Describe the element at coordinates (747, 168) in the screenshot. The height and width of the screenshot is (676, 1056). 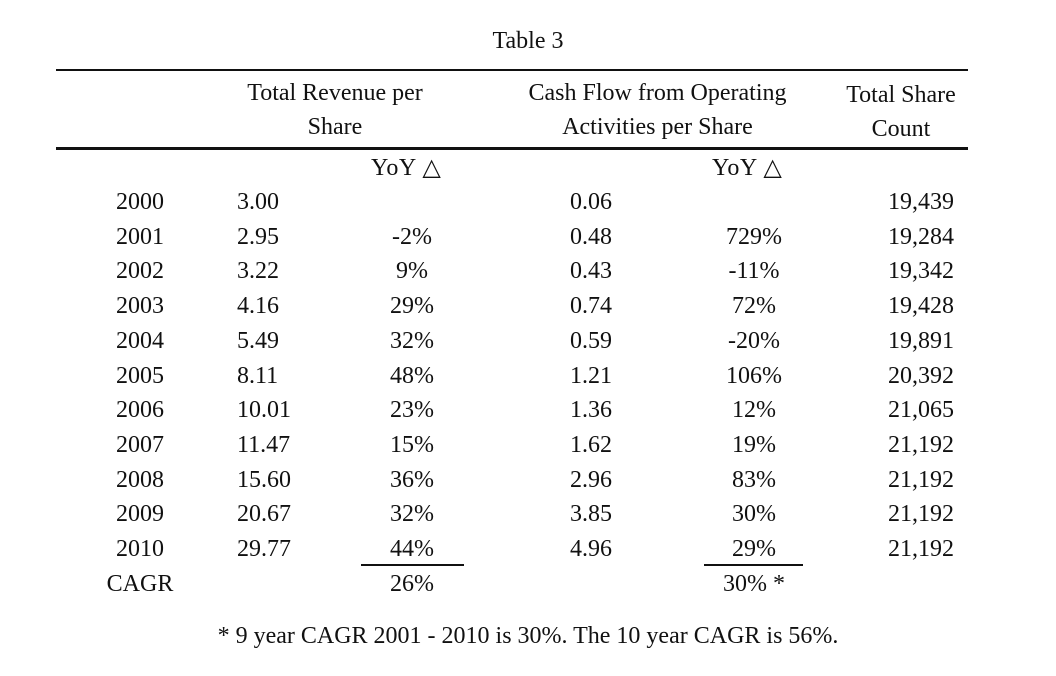
I see `subheader-cashflow-yoy: YoY △` at that location.